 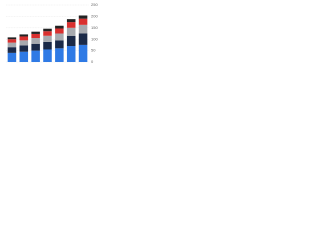 I want to click on y-tick-label: 200, so click(x=94, y=15).